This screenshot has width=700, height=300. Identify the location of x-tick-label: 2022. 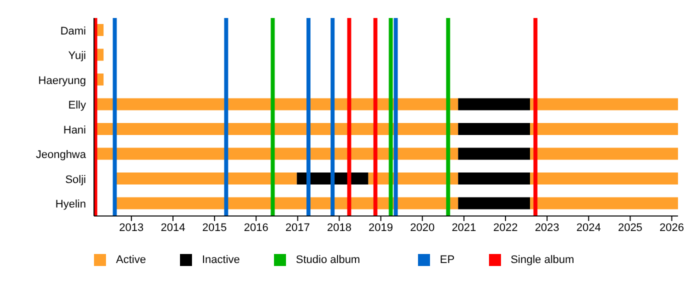
(505, 228).